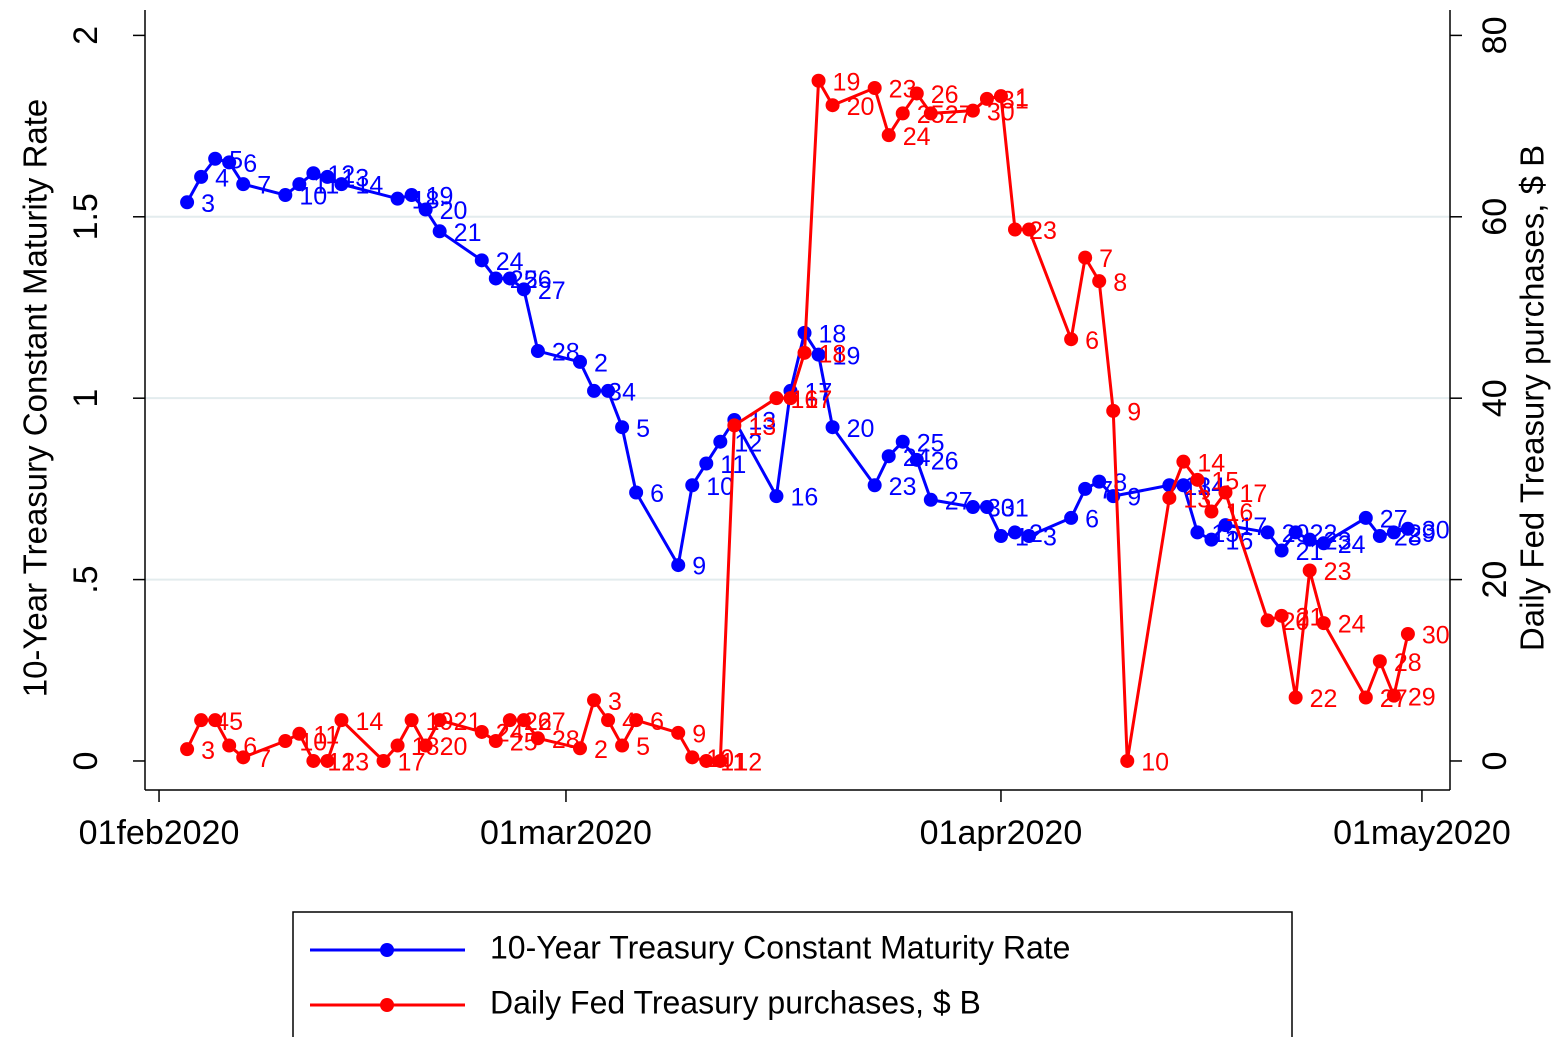 The image size is (1565, 1037). Describe the element at coordinates (552, 722) in the screenshot. I see `point-label: 27` at that location.